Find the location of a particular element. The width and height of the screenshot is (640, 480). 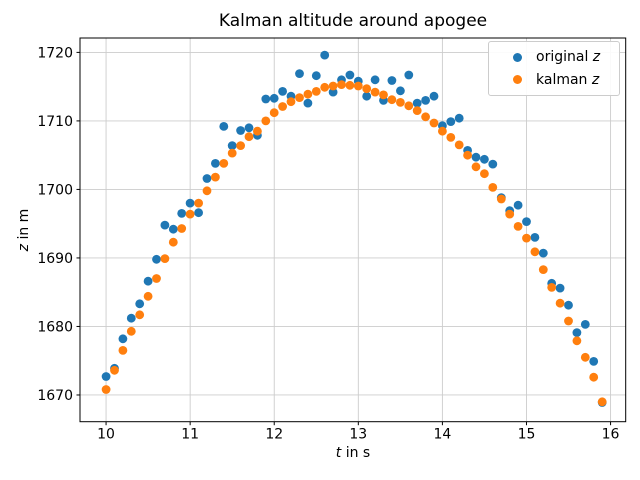

y-tick-label: 1720 is located at coordinates (55, 53).